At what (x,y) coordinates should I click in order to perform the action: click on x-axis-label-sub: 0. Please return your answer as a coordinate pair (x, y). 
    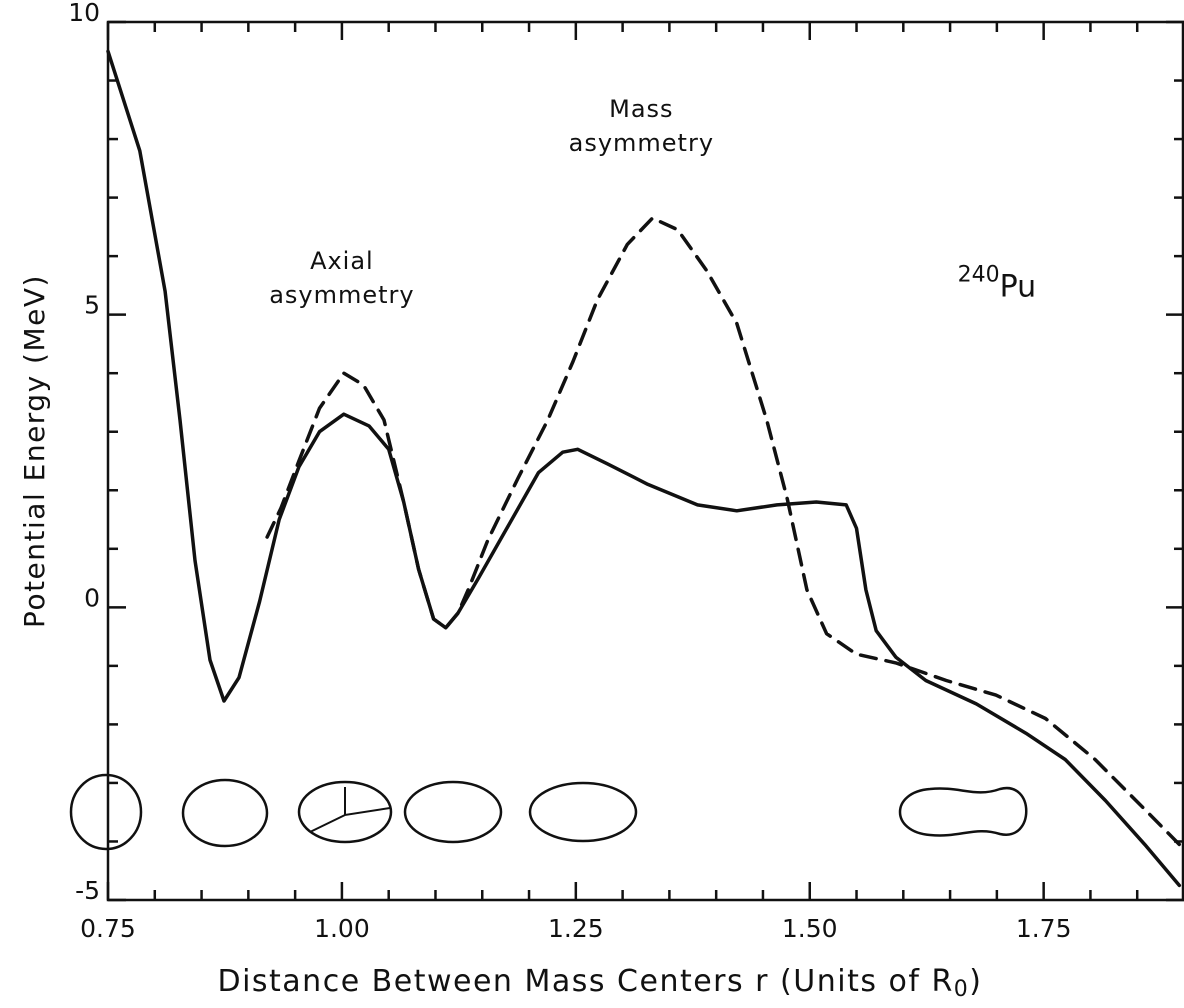
    Looking at the image, I should click on (962, 989).